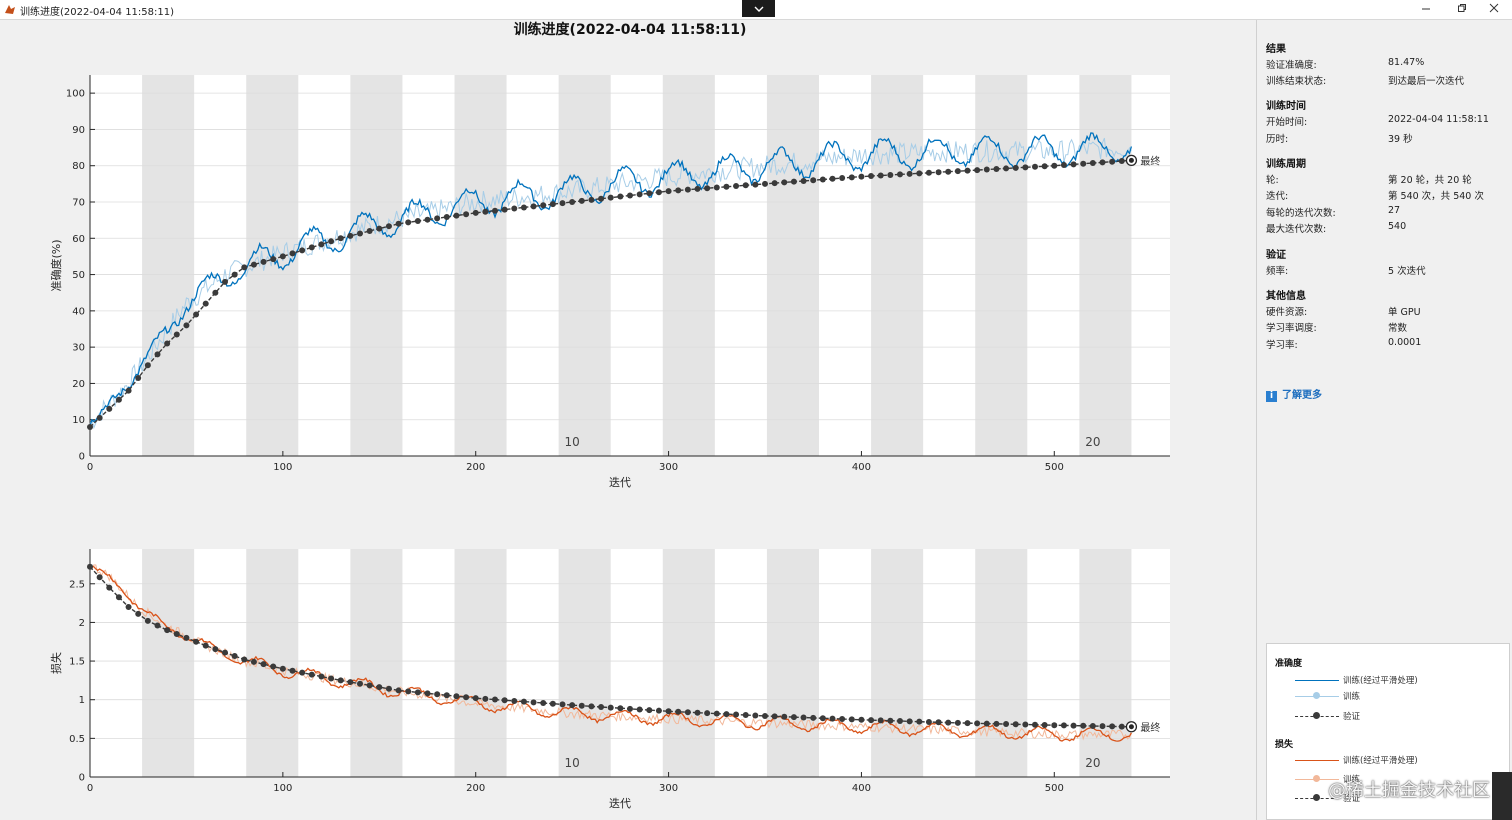 This screenshot has width=1512, height=820. I want to click on validation-heading: 验证, so click(1276, 255).